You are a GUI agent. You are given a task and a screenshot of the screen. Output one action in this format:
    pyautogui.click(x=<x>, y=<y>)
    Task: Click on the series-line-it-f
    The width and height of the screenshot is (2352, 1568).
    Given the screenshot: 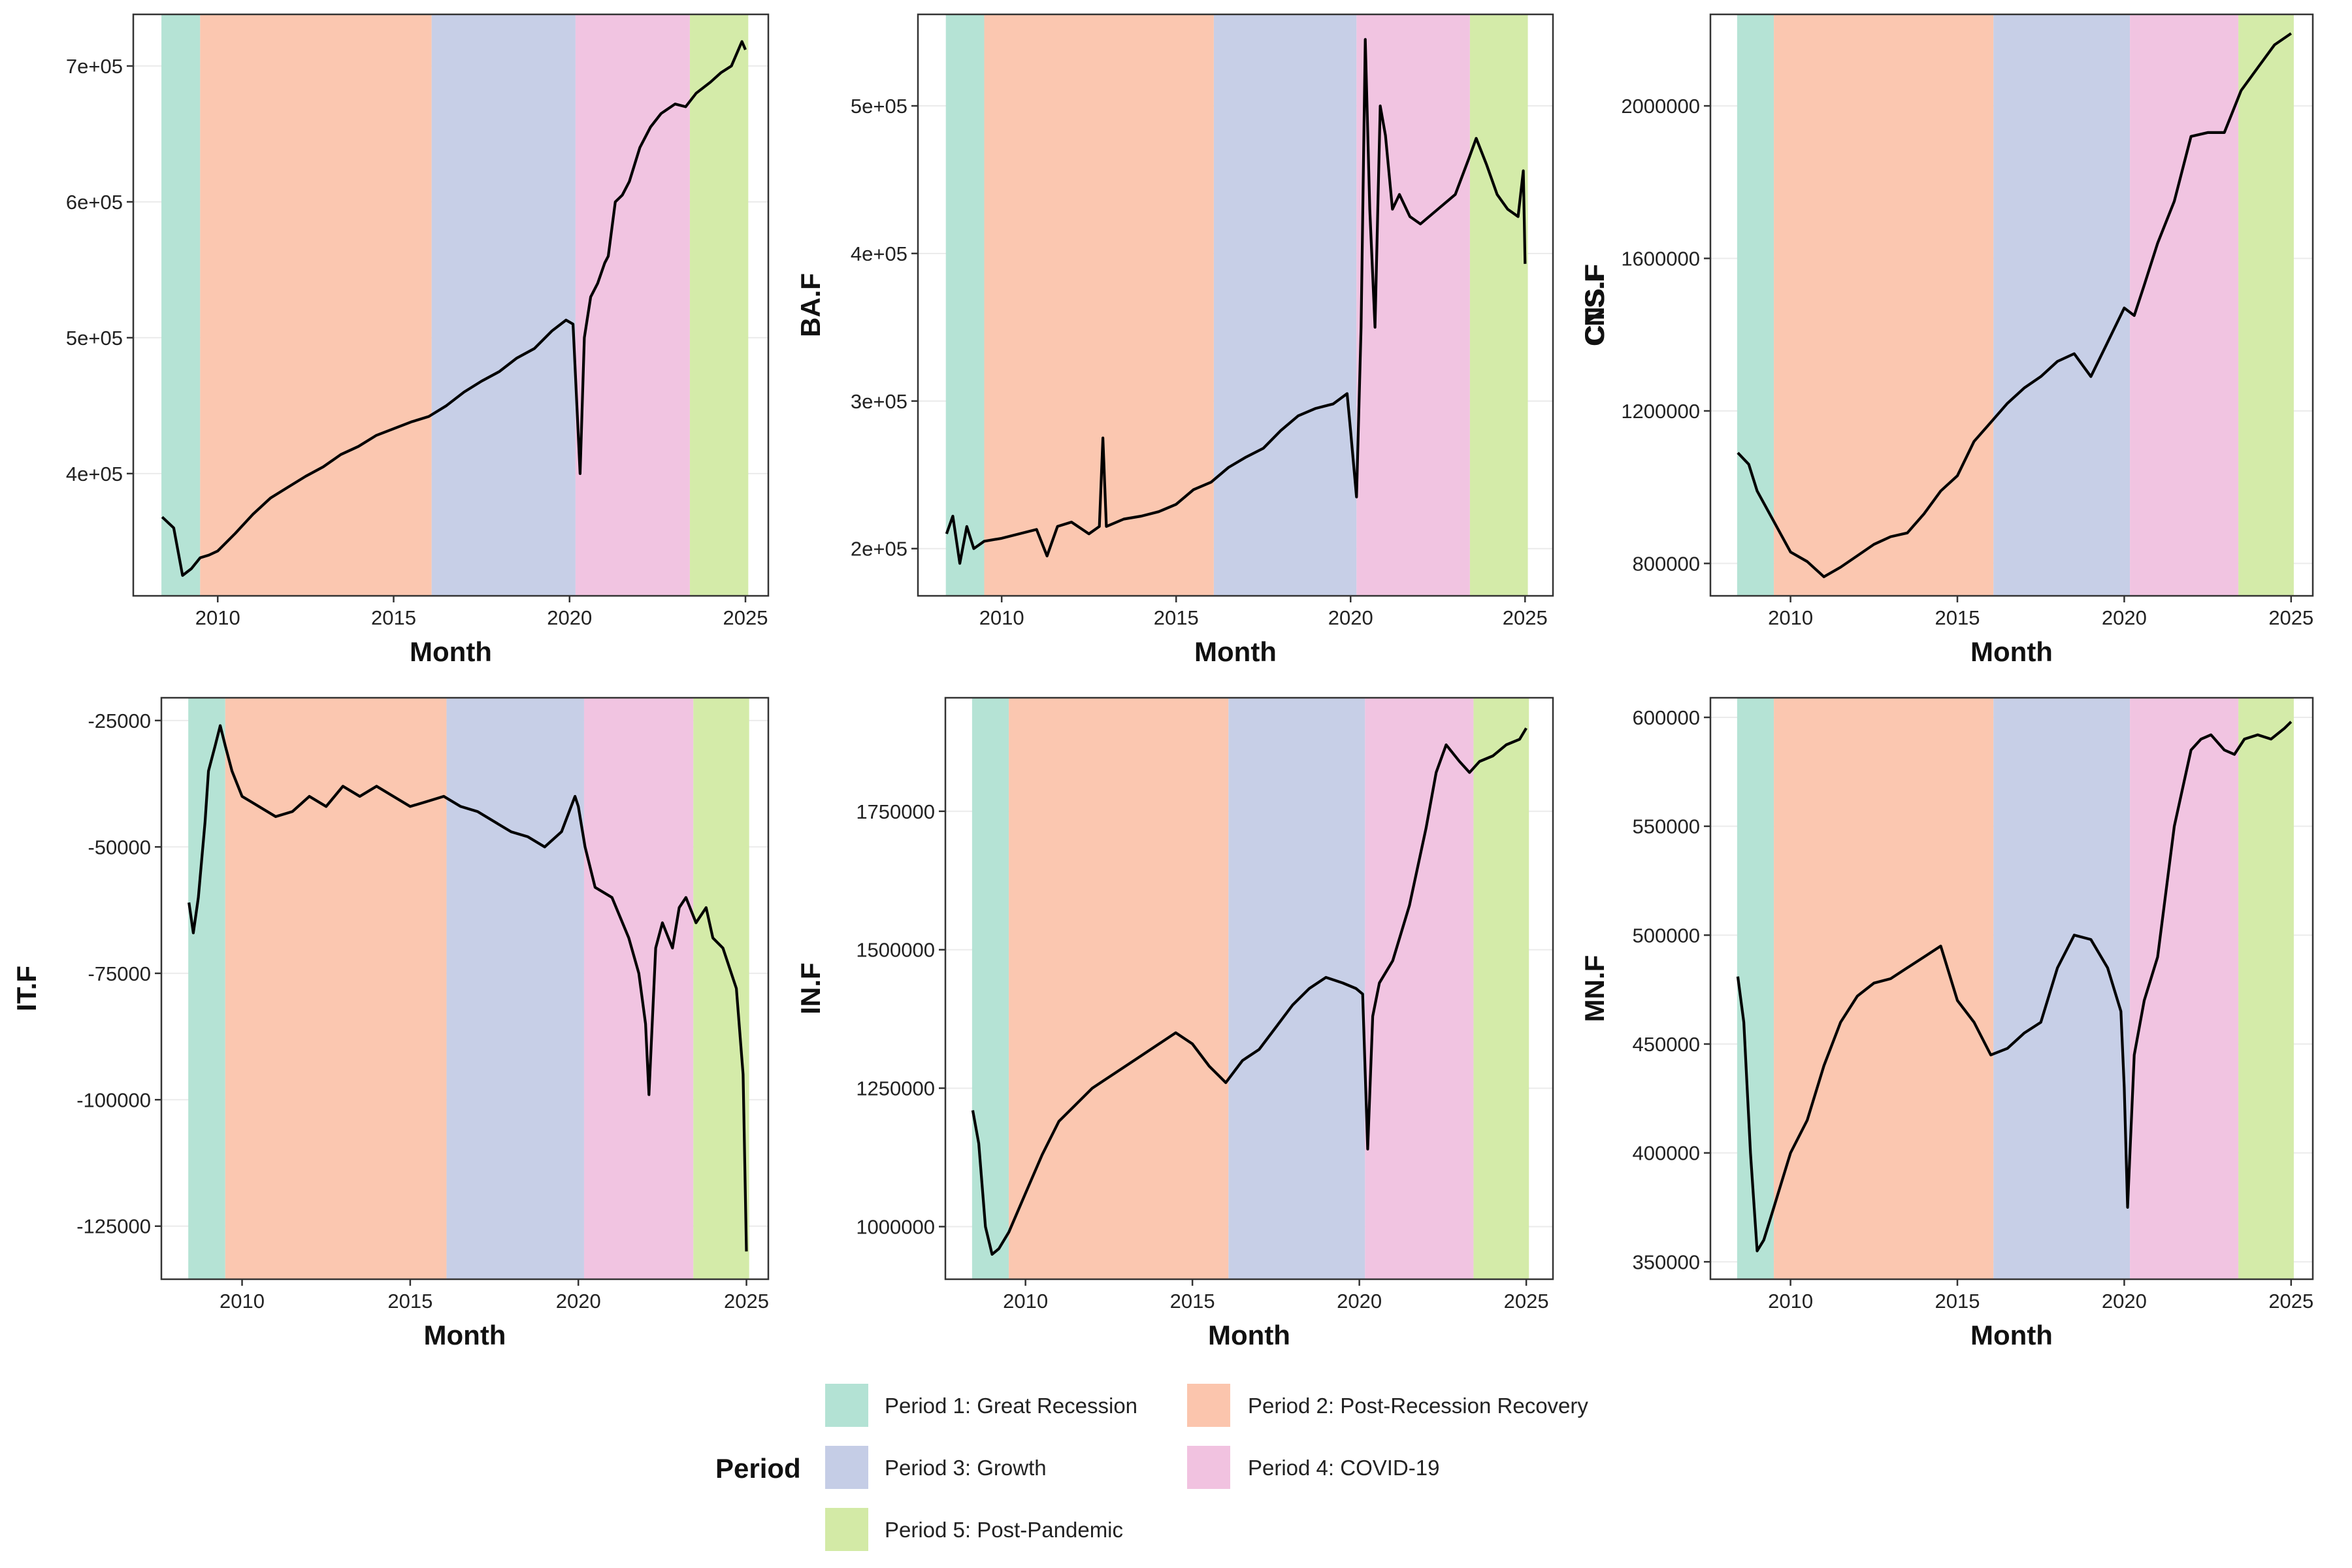 What is the action you would take?
    pyautogui.click(x=468, y=988)
    